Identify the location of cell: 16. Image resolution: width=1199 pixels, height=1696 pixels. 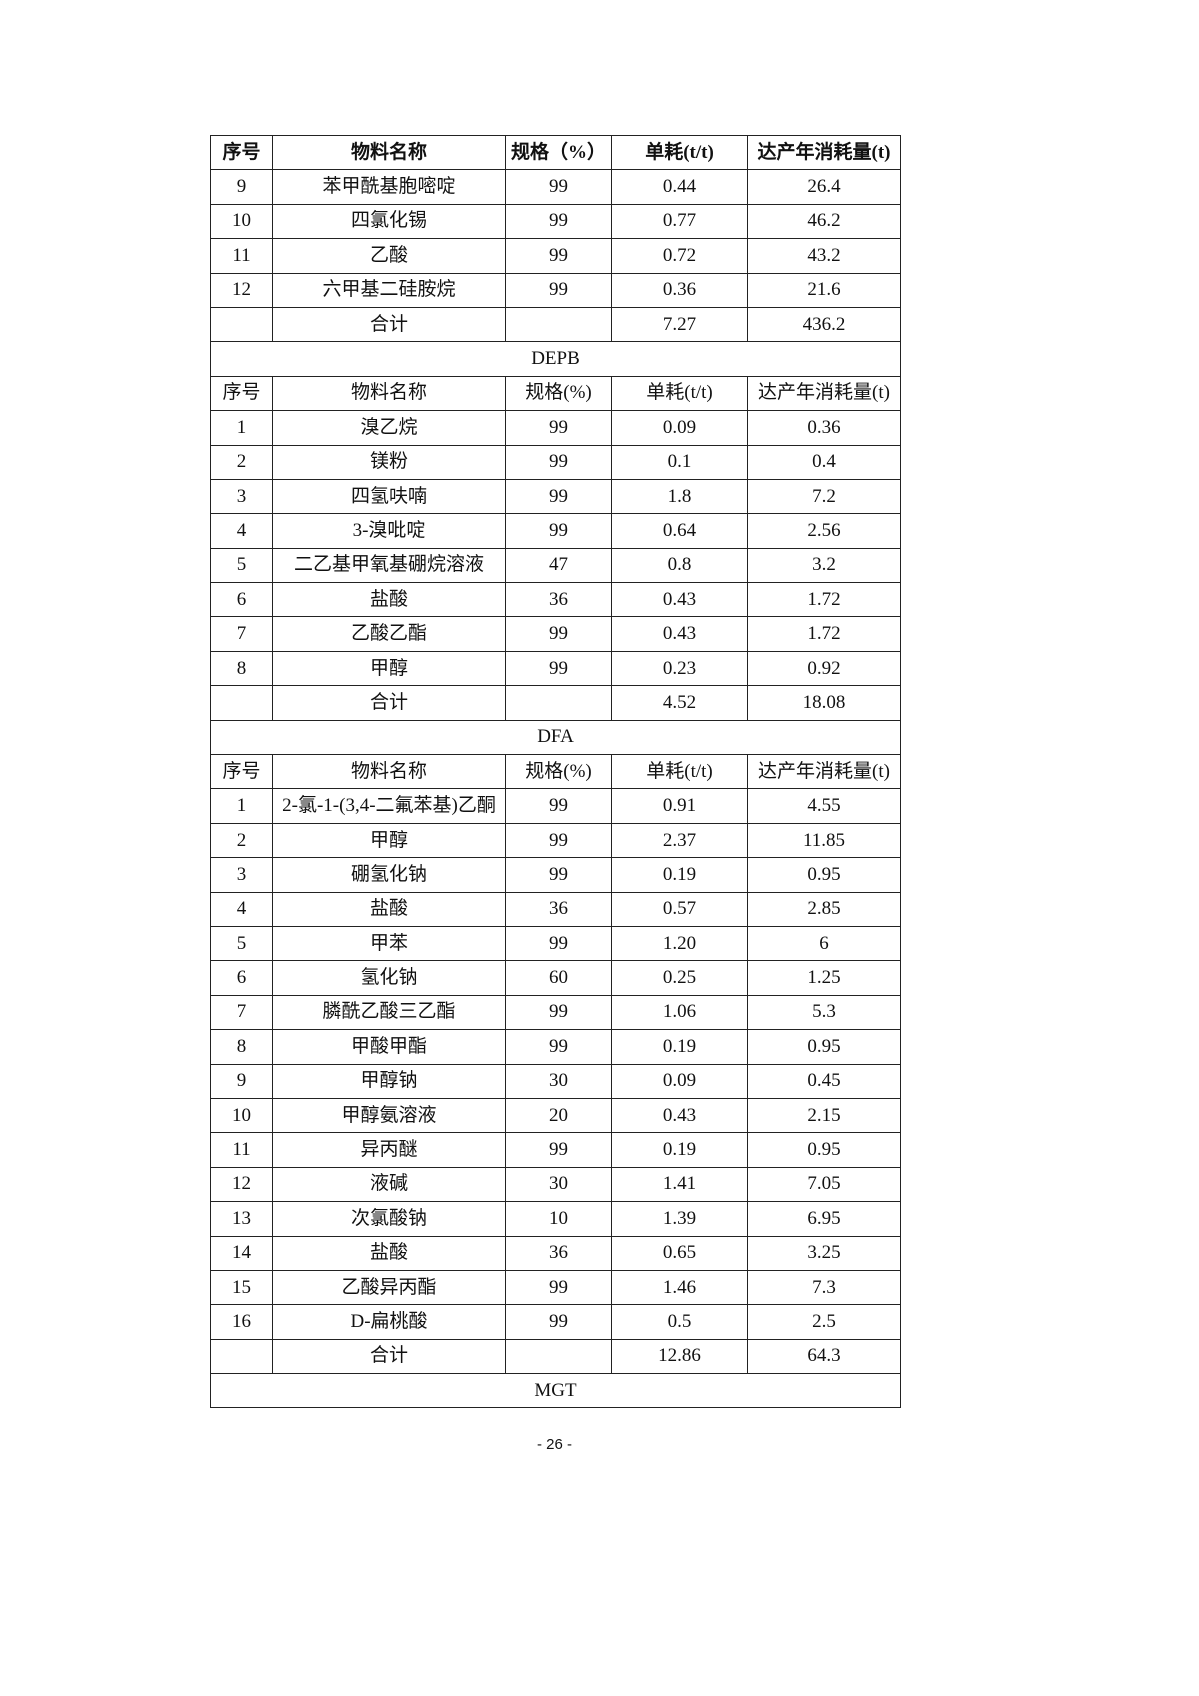
(241, 1322).